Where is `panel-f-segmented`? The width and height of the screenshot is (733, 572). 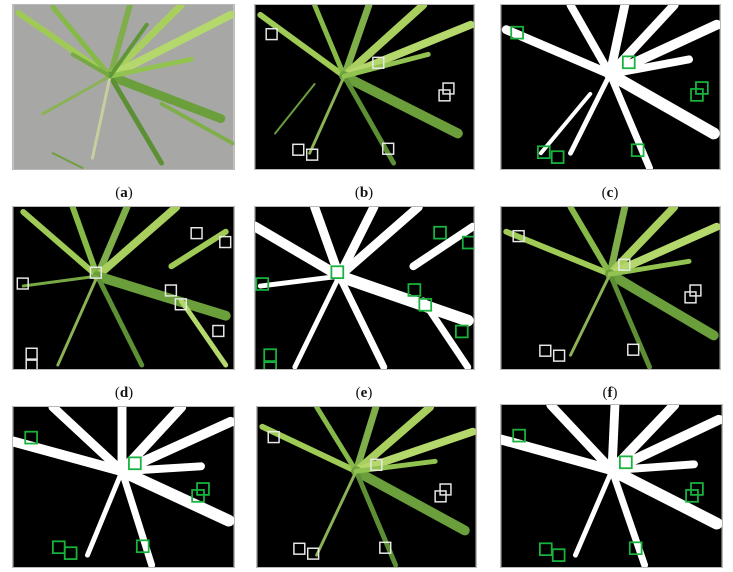
panel-f-segmented is located at coordinates (610, 288).